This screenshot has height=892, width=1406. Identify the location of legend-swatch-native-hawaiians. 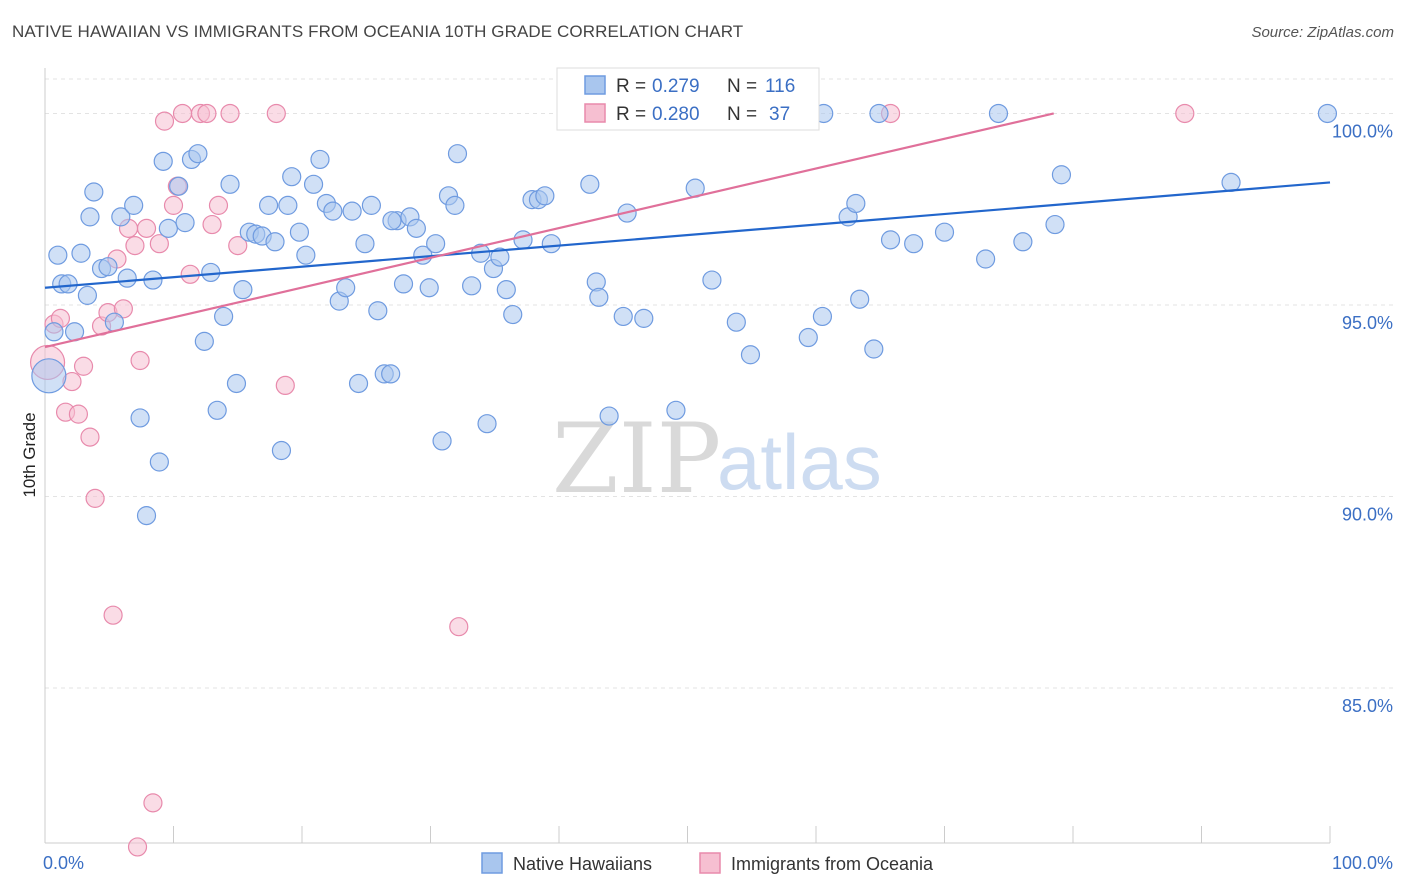
(492, 863).